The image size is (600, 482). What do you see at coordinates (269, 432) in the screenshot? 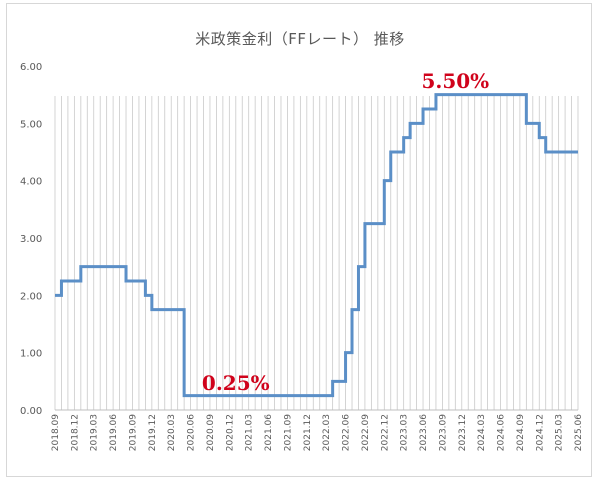
I see `x-tick-label: 2021.06` at bounding box center [269, 432].